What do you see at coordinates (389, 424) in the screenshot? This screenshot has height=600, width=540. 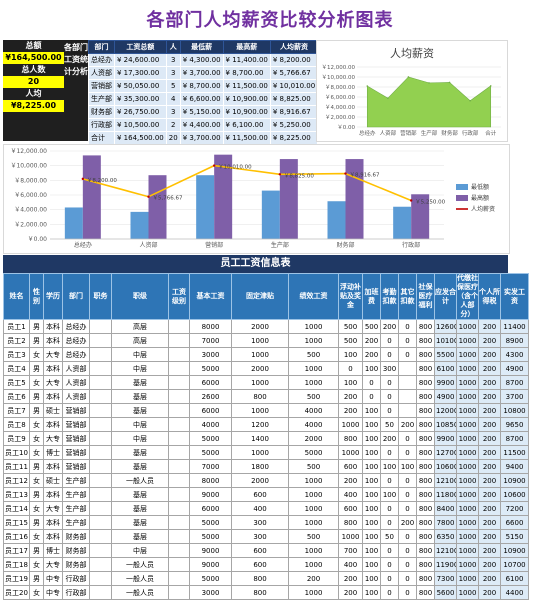 I see `employee-cell: 50` at bounding box center [389, 424].